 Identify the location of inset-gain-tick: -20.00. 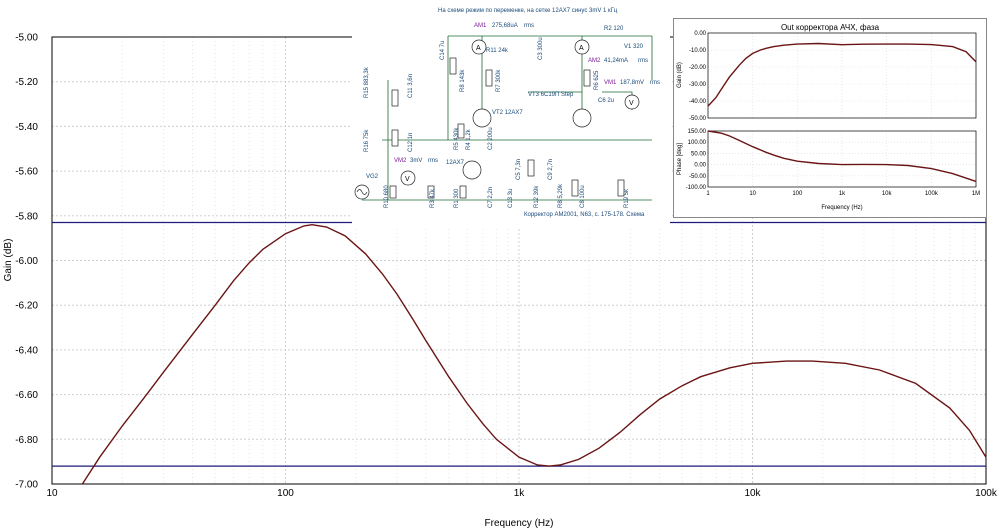
(698, 68).